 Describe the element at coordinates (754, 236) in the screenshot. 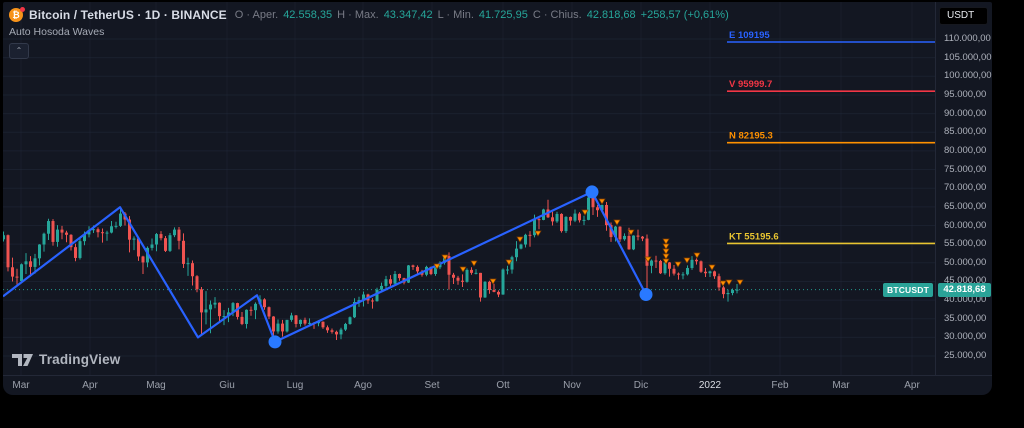

I see `level-label: KT 55195.6` at that location.